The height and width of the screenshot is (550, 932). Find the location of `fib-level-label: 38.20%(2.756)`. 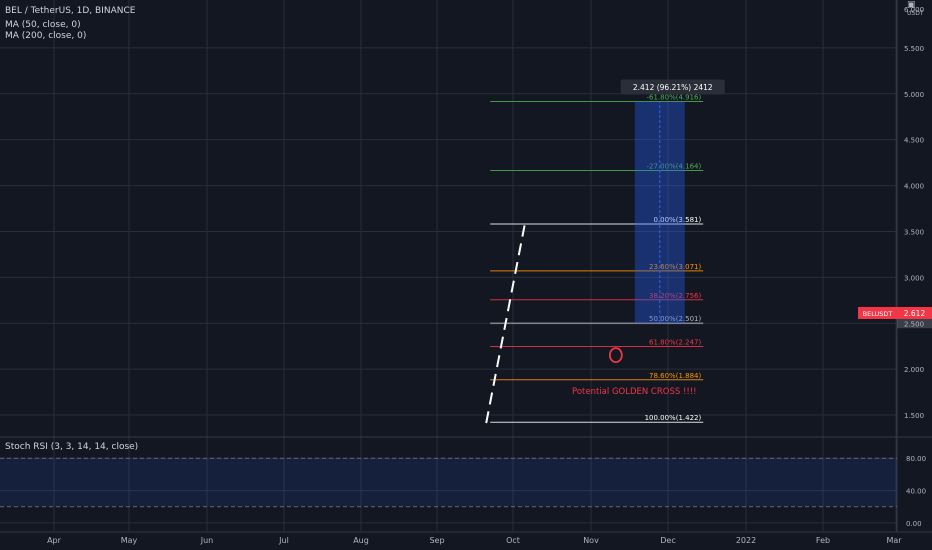

fib-level-label: 38.20%(2.756) is located at coordinates (675, 296).